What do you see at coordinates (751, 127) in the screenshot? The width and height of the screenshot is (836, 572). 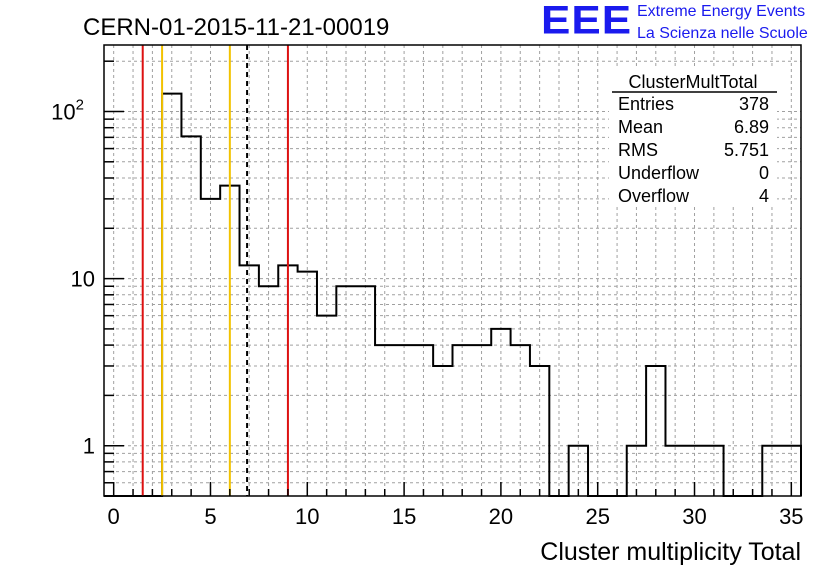 I see `stats-row-value: 6.89` at bounding box center [751, 127].